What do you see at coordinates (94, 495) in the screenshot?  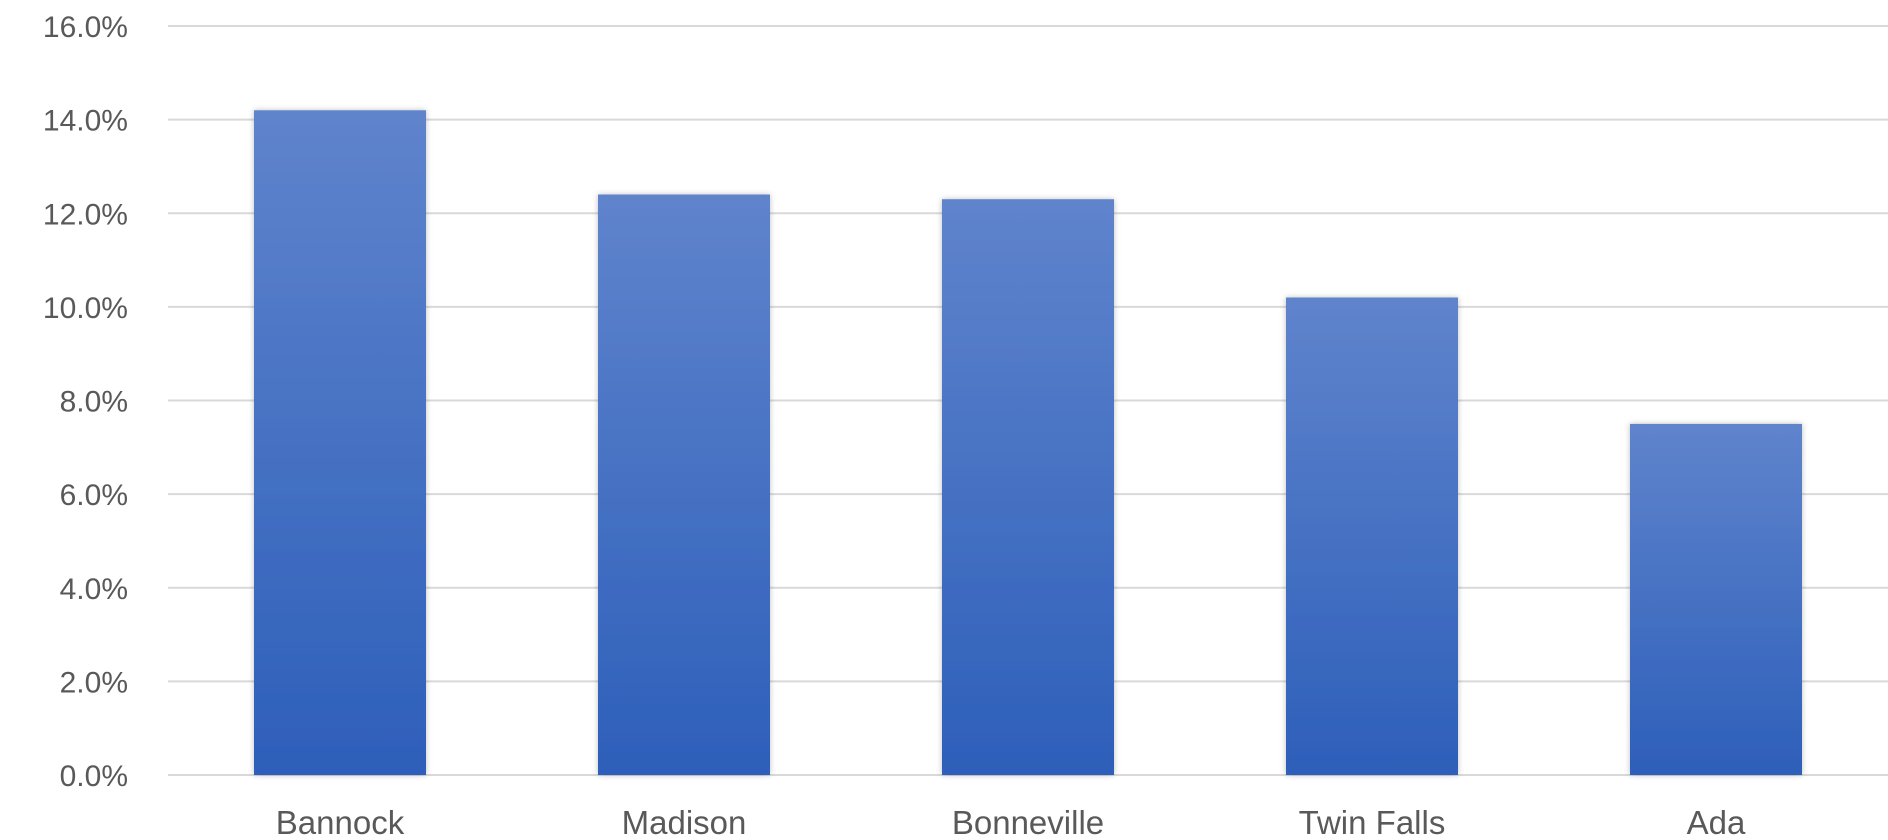 I see `y-tick-label: 6.0%` at bounding box center [94, 495].